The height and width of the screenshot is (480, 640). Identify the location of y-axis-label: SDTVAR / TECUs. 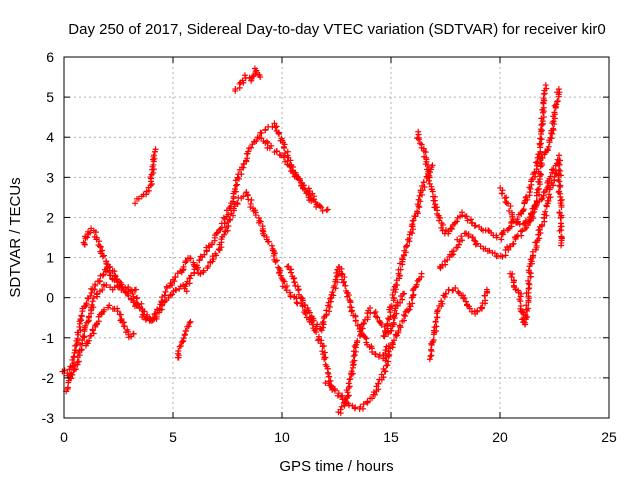
(15, 237).